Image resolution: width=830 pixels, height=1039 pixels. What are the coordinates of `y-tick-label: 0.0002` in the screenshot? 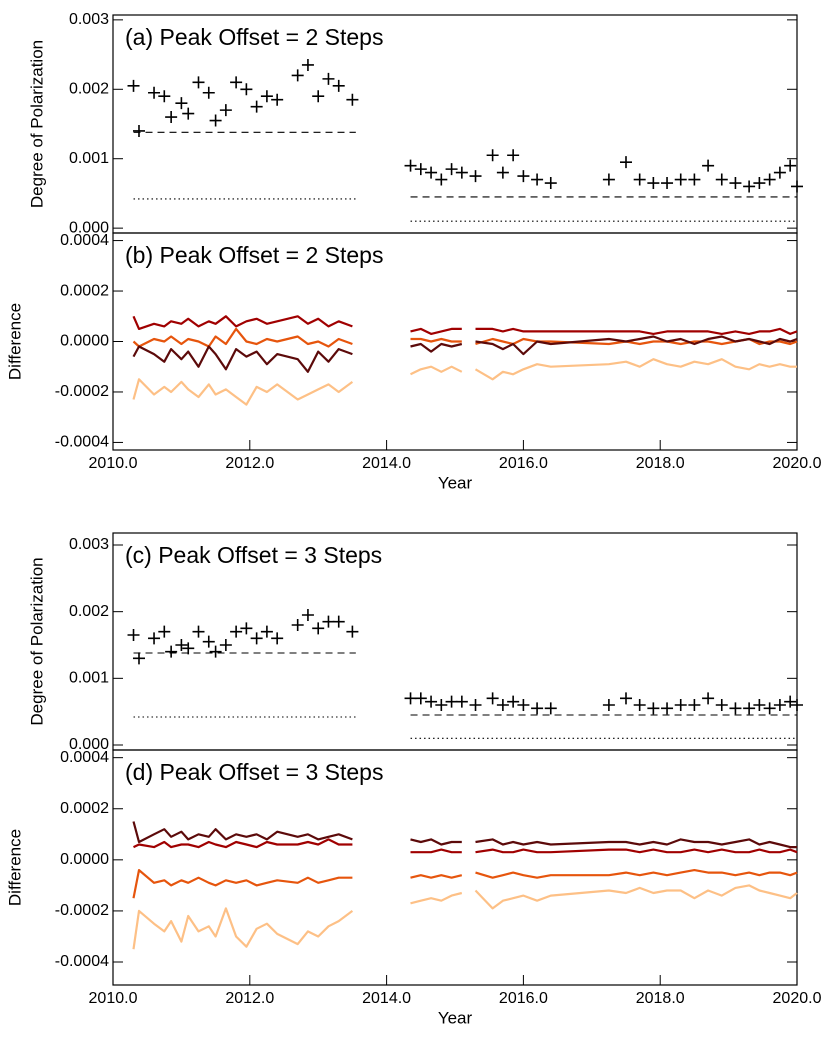 It's located at (84, 290).